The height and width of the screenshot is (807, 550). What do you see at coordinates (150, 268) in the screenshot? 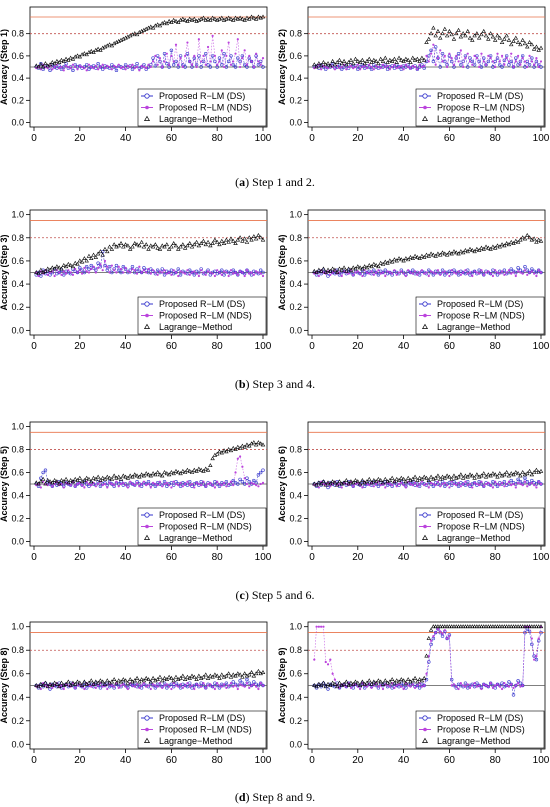
I see `series-line` at bounding box center [150, 268].